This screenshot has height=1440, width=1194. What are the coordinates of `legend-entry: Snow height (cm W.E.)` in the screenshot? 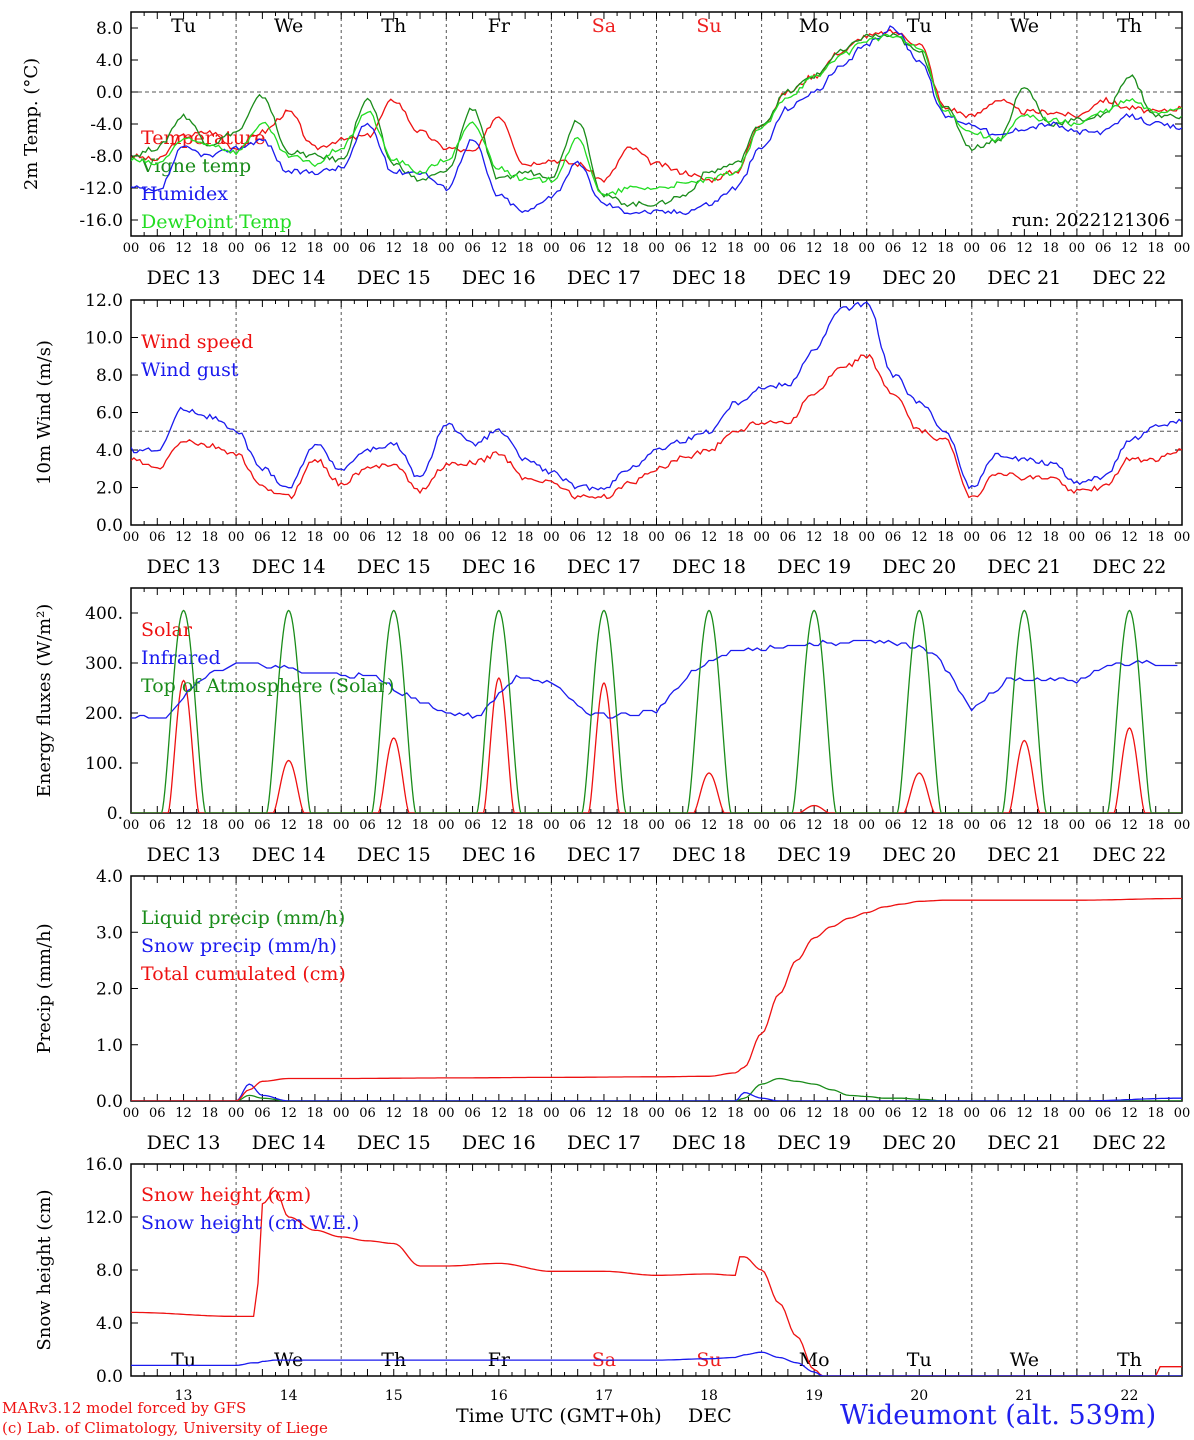 It's located at (250, 1223).